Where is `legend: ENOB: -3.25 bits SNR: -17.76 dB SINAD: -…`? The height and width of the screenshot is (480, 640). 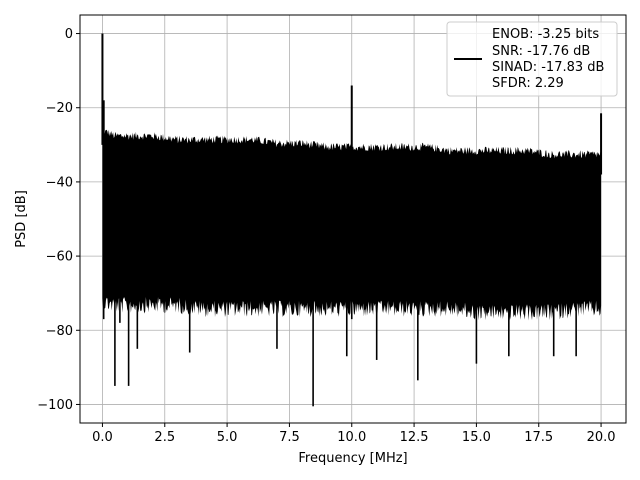 legend: ENOB: -3.25 bits SNR: -17.76 dB SINAD: -… is located at coordinates (532, 59).